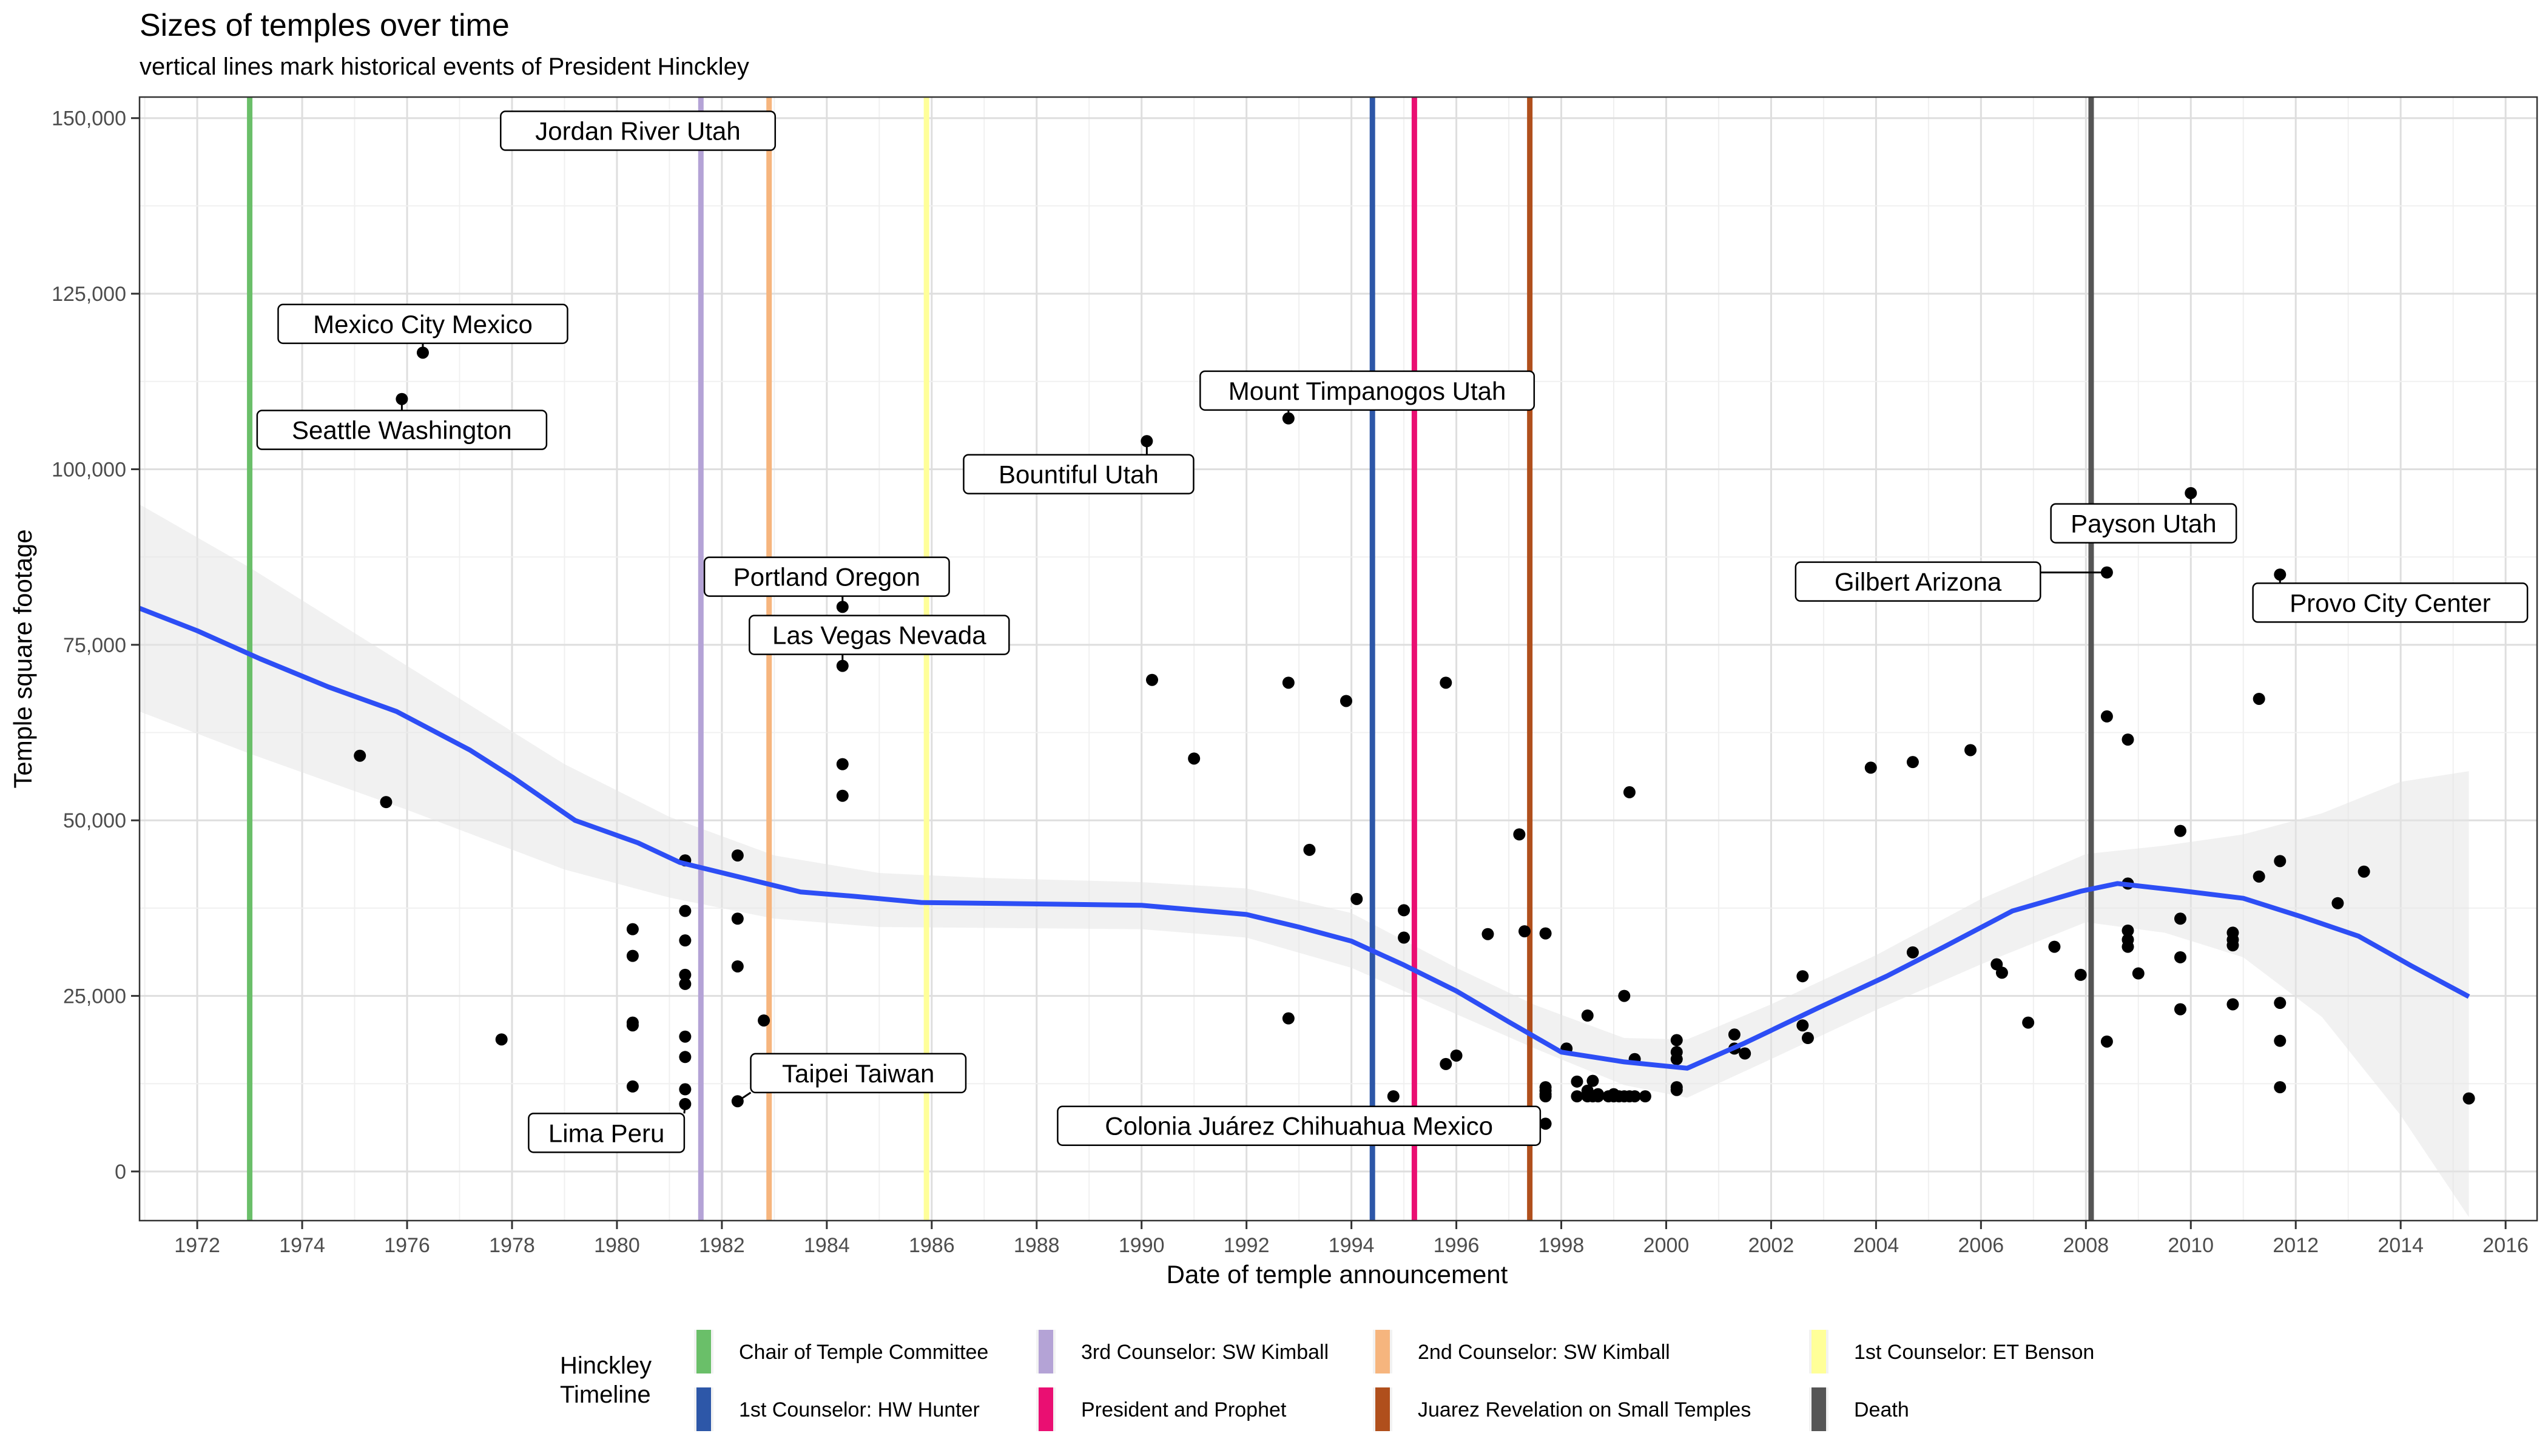 Image resolution: width=2548 pixels, height=1456 pixels. Describe the element at coordinates (827, 1245) in the screenshot. I see `x-tick-label: 1984` at that location.